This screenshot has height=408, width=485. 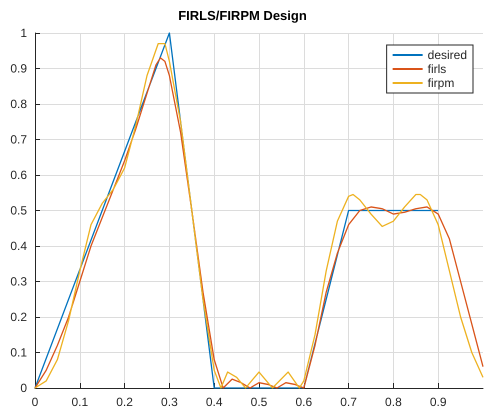 What do you see at coordinates (447, 55) in the screenshot?
I see `legend-label: desired` at bounding box center [447, 55].